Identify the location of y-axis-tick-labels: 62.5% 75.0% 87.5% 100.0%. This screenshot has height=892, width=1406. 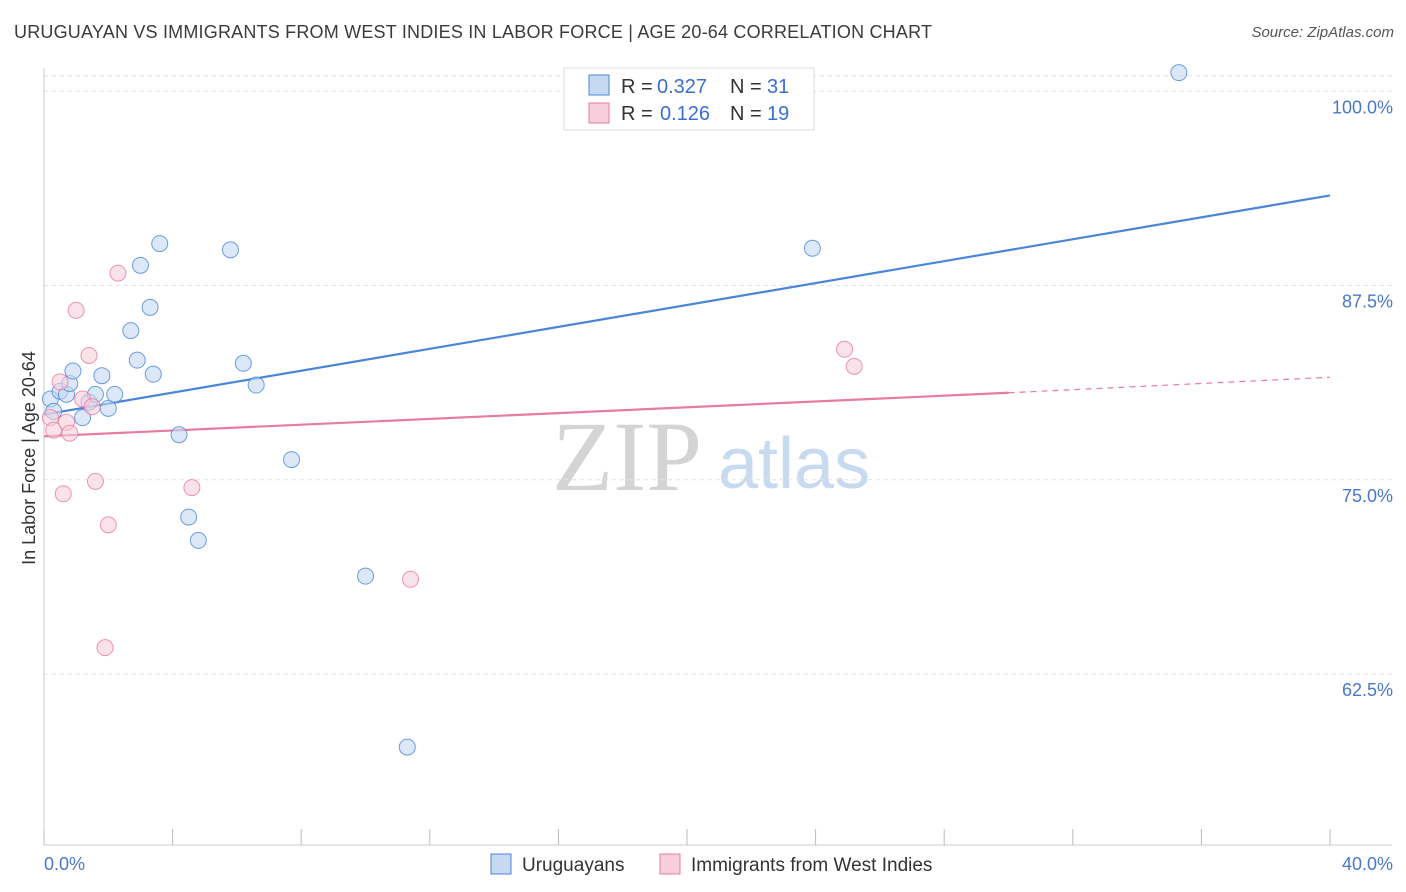
(1362, 398).